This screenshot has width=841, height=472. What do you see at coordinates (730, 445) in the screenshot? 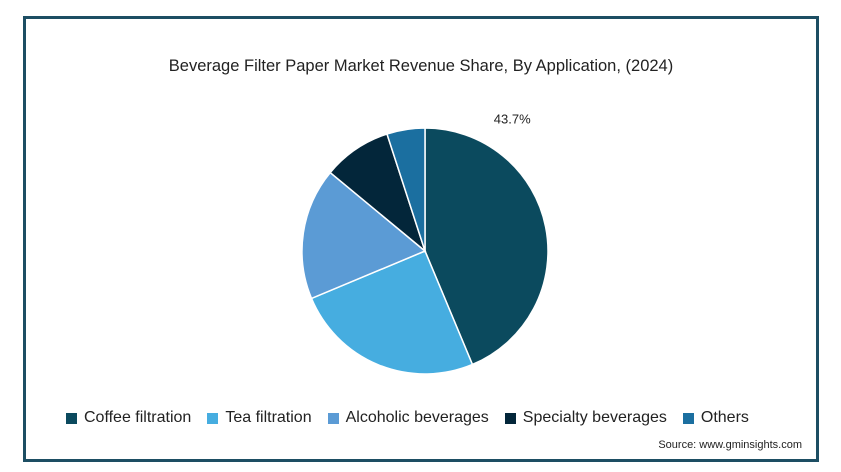
I see `source-note: Source: www.gminsights.com` at bounding box center [730, 445].